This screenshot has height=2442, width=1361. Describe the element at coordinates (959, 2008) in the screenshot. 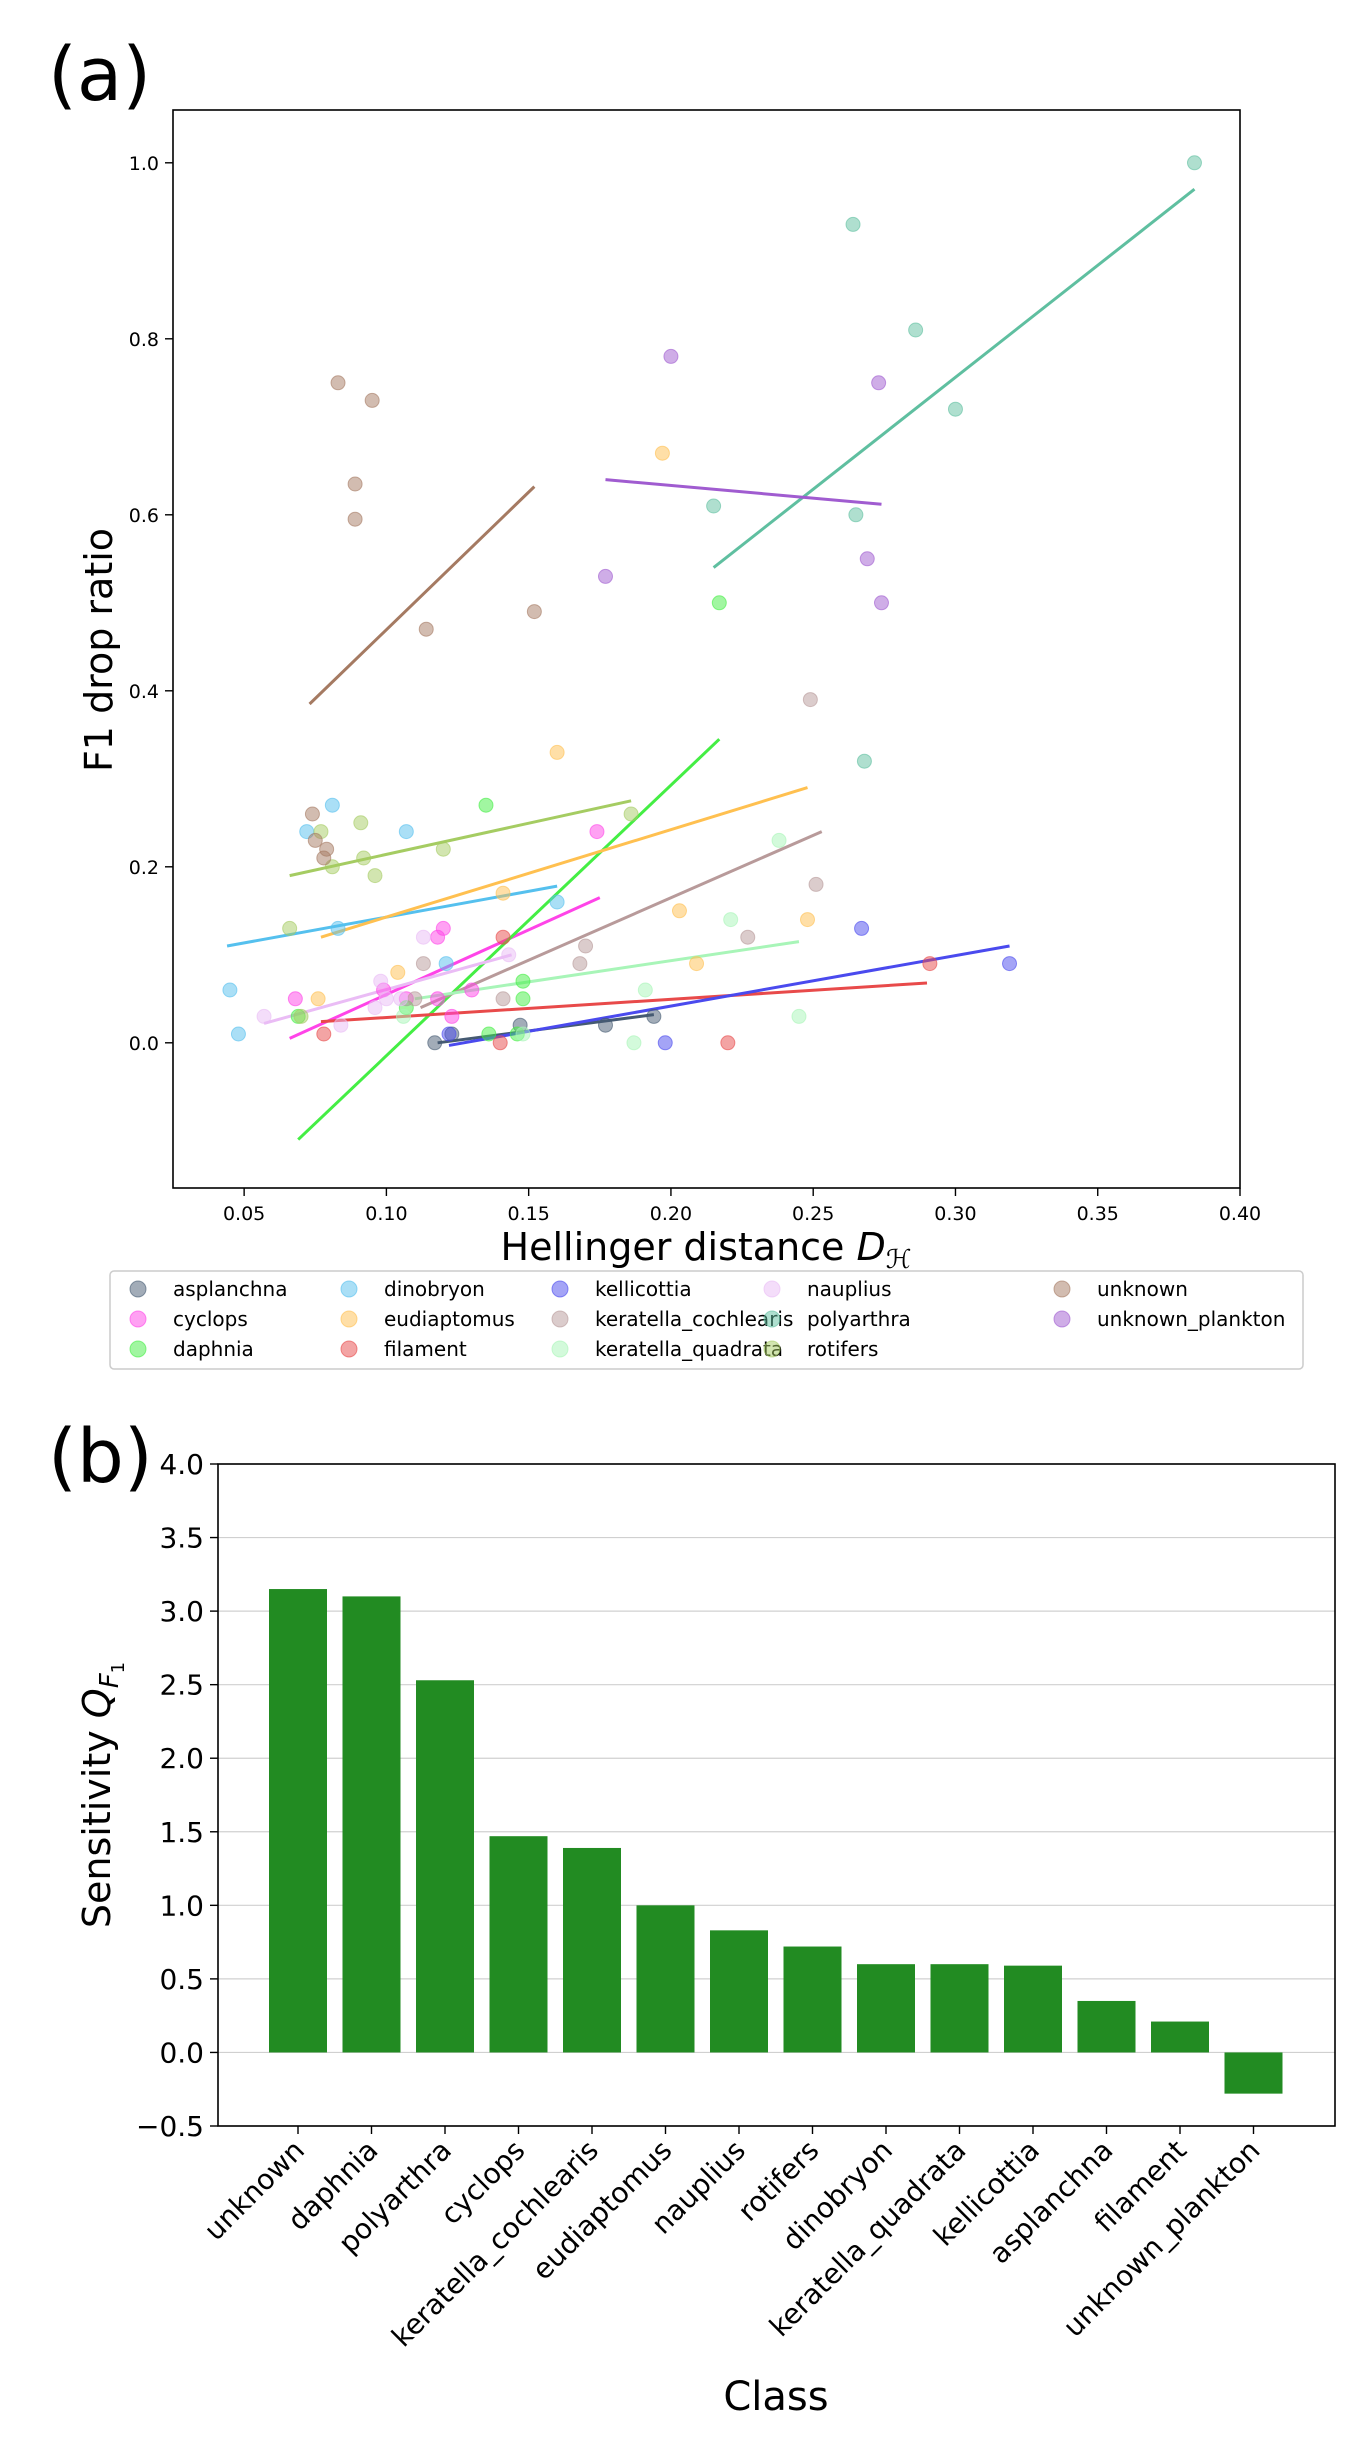

I see `bar-keratella_quadrata` at that location.